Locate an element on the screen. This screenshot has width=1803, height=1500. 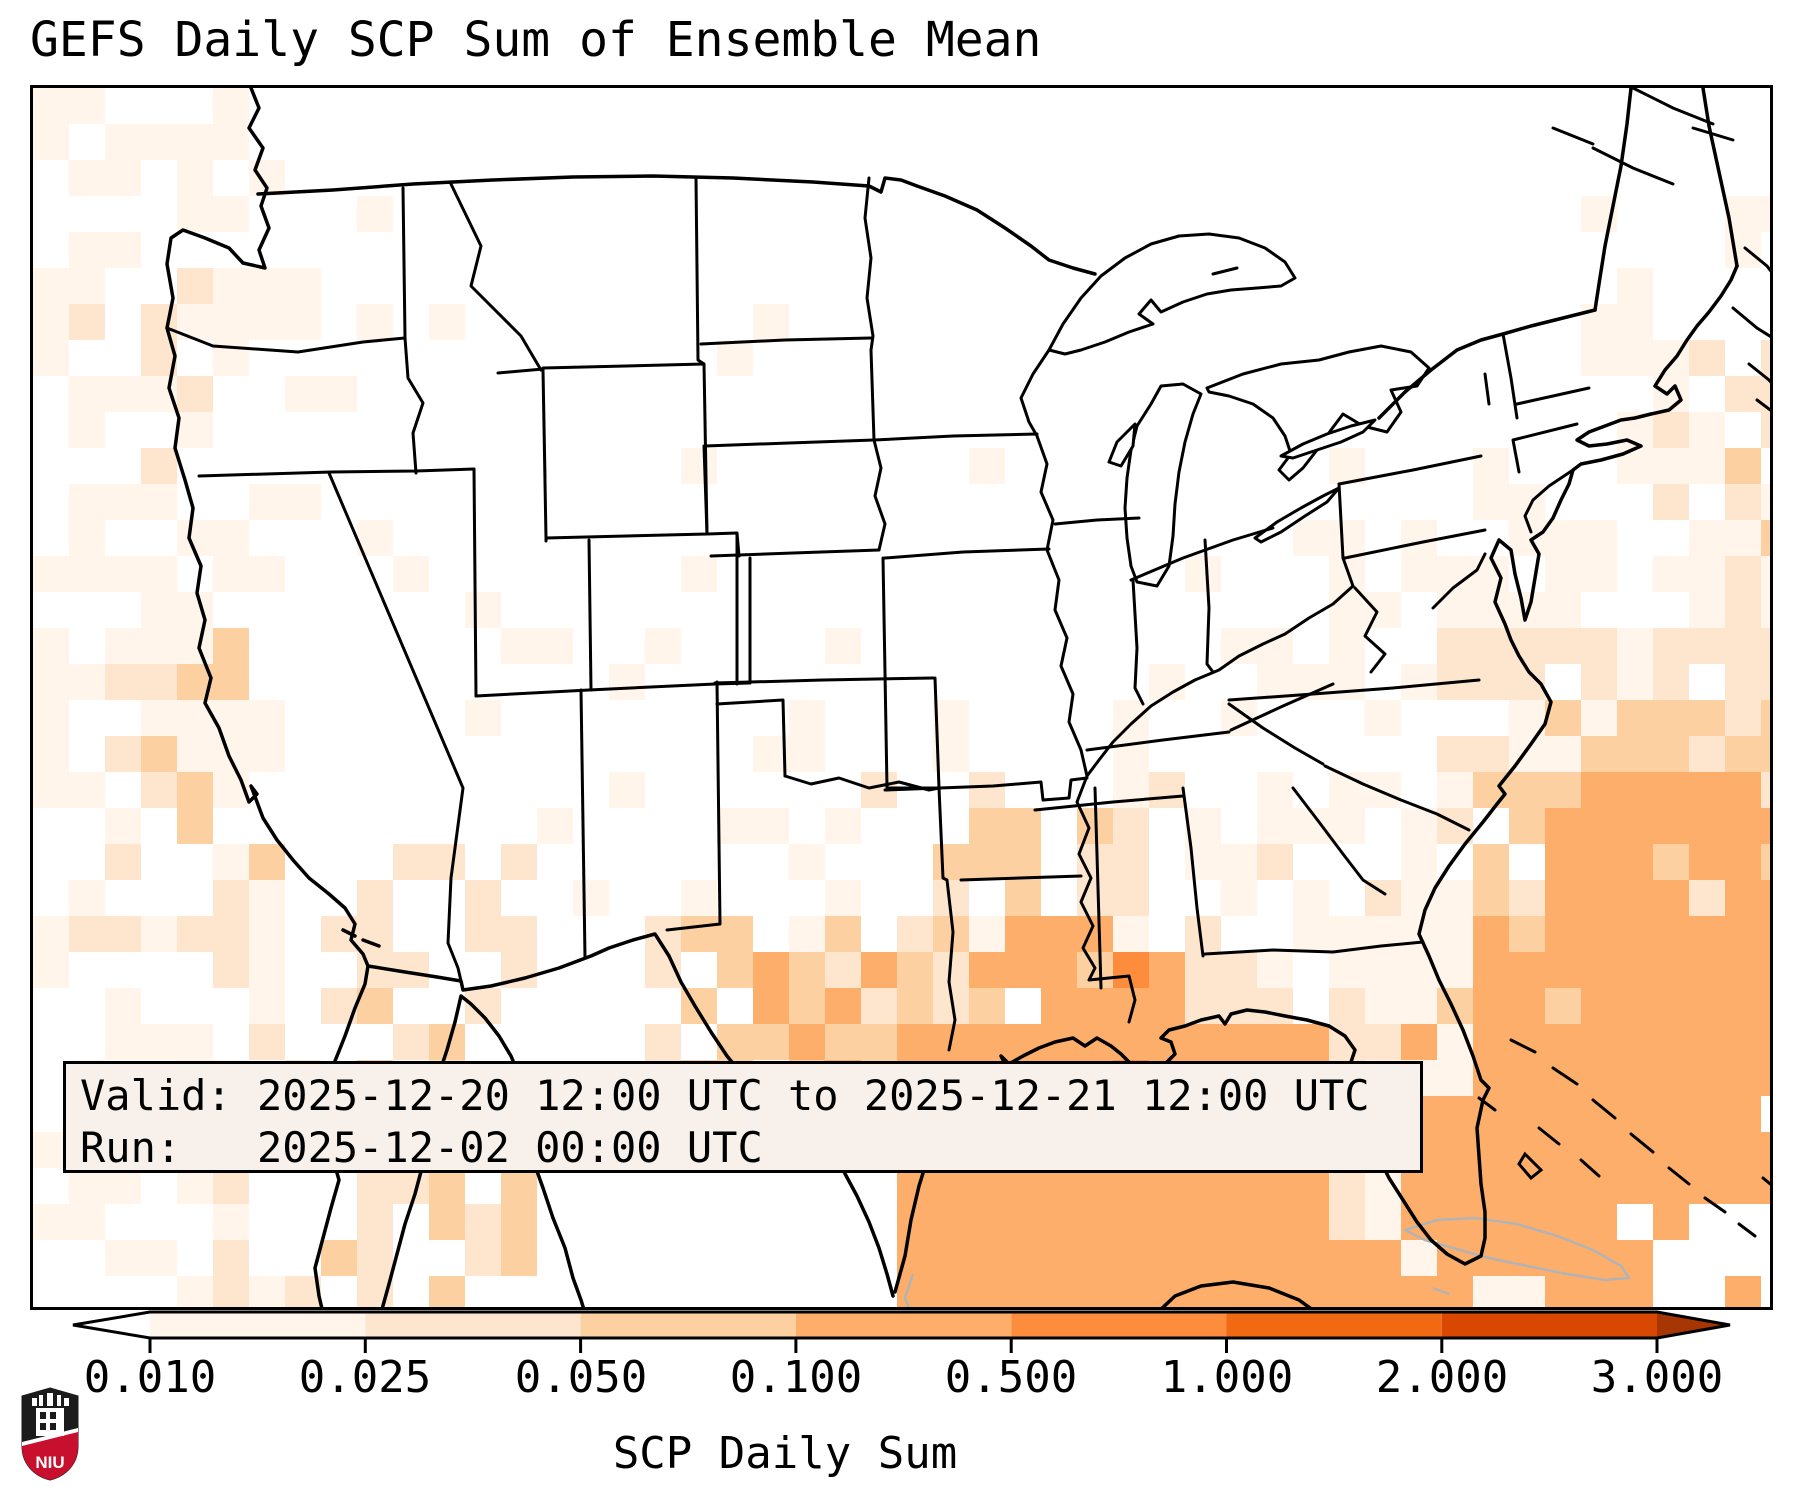
mt-nd-border is located at coordinates (700, 271).